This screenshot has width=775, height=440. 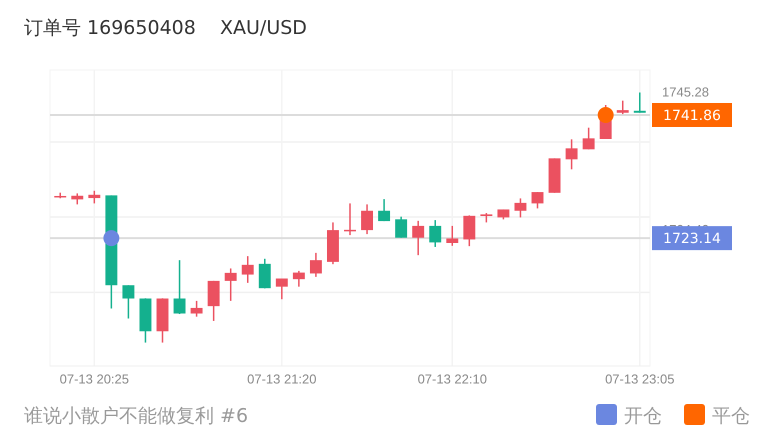 I want to click on chart-title: 订单号 169650408 XAU/USD, so click(x=165, y=28).